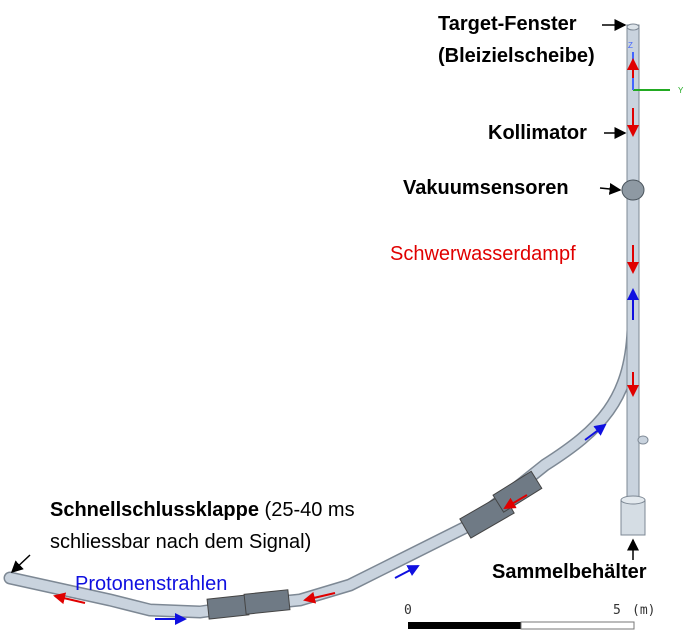 The height and width of the screenshot is (634, 694). What do you see at coordinates (537, 133) in the screenshot?
I see `label-collimator: Kollimator` at bounding box center [537, 133].